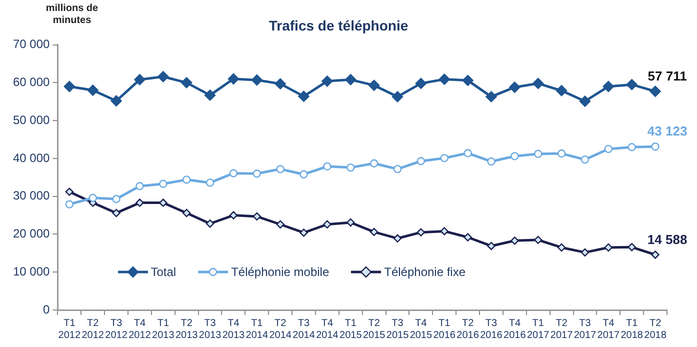 The width and height of the screenshot is (697, 347). I want to click on y-tick-label: 0, so click(46, 309).